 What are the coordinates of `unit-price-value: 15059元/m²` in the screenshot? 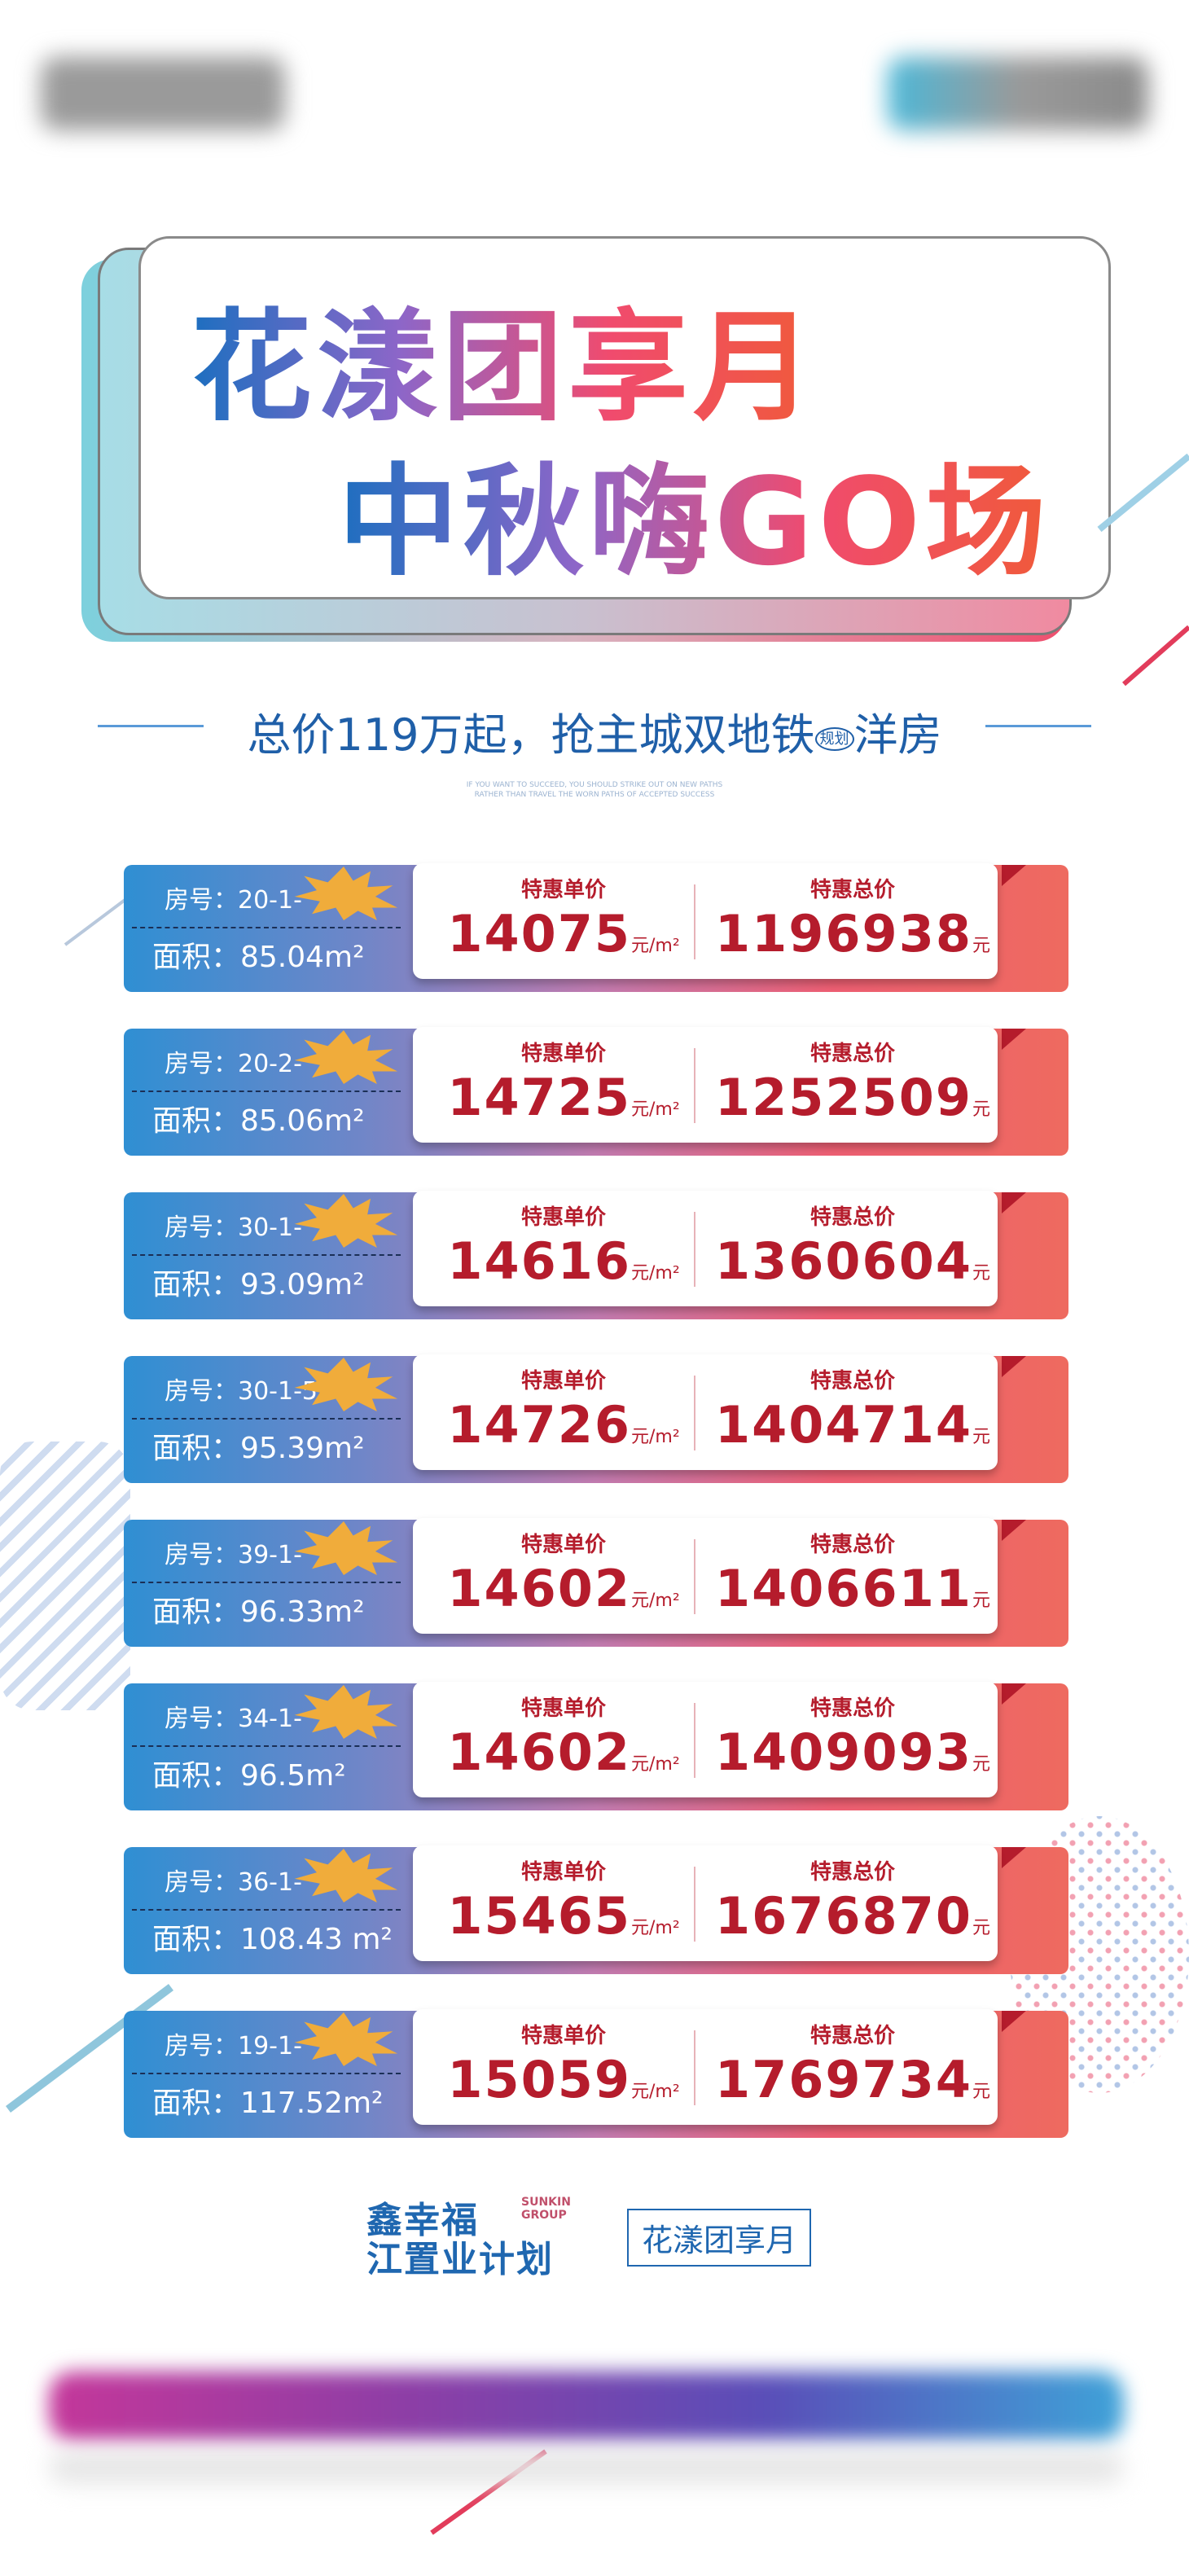 It's located at (563, 2086).